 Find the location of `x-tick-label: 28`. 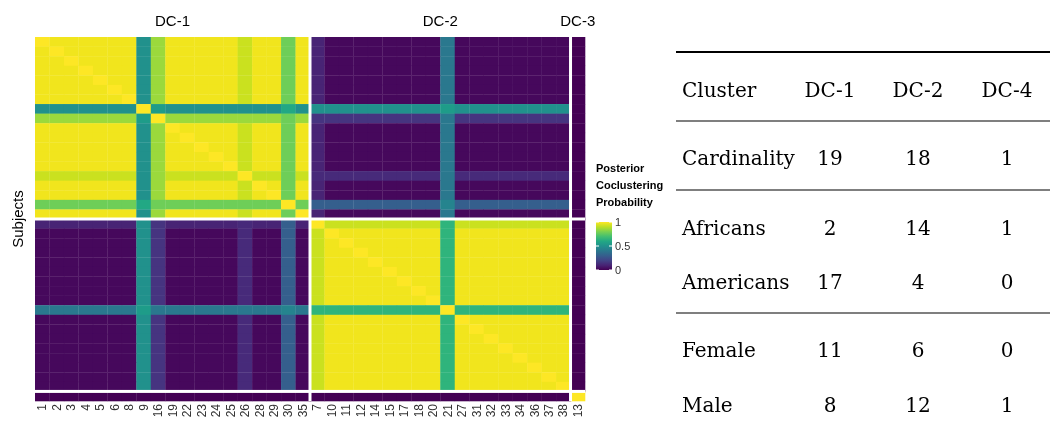

x-tick-label: 28 is located at coordinates (259, 410).